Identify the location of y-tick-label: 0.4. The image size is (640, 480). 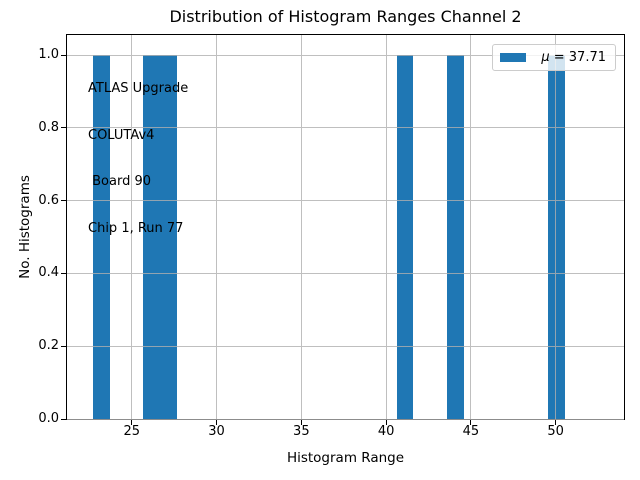
(48, 273).